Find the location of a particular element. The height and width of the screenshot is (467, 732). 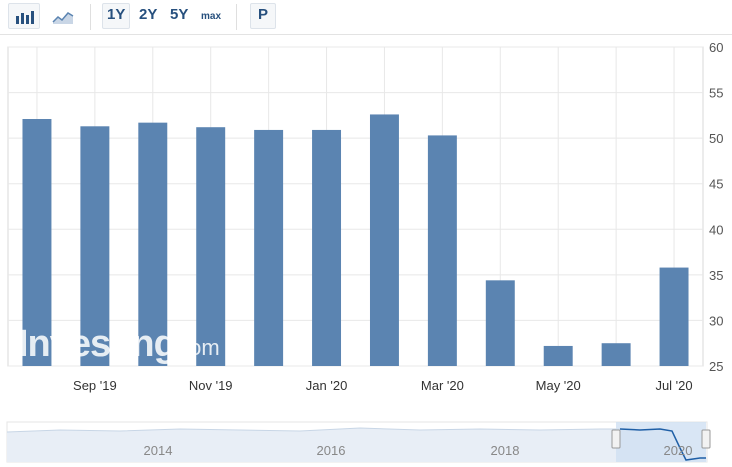

navigator-year-labels: 2014 2016 2018 2020 is located at coordinates (418, 450).